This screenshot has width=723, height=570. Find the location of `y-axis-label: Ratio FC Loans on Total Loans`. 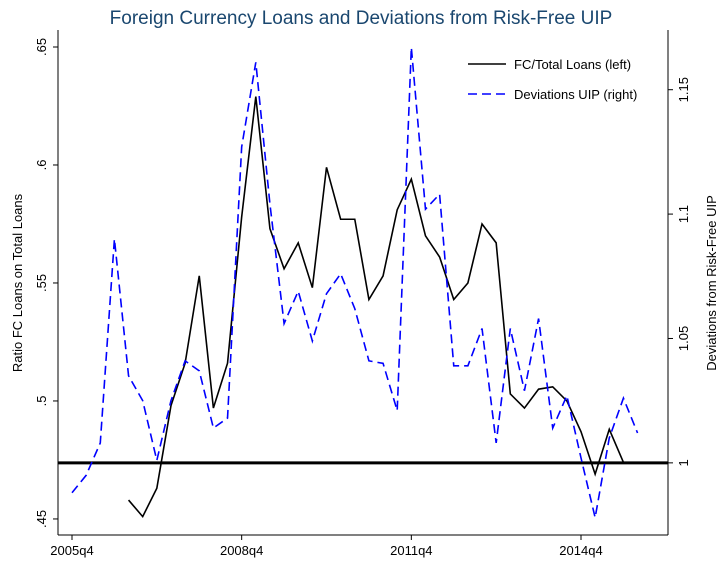

y-axis-label: Ratio FC Loans on Total Loans is located at coordinates (17, 282).